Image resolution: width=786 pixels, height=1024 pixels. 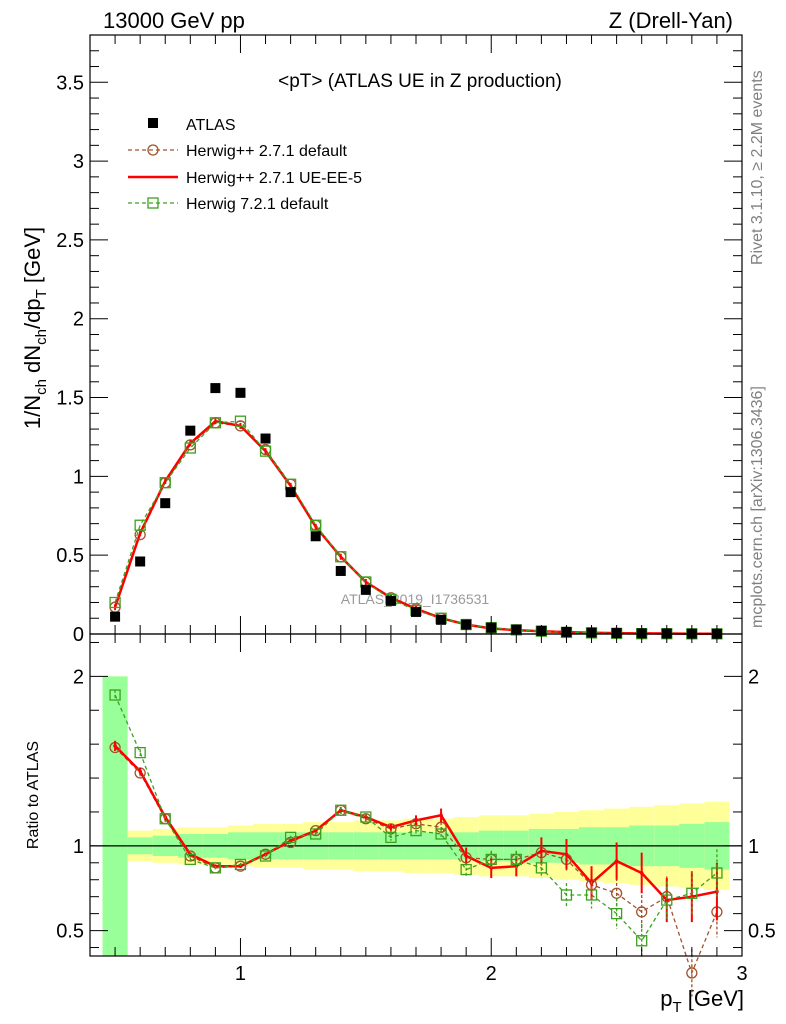 What do you see at coordinates (174, 20) in the screenshot?
I see `header-left: 13000 GeV pp` at bounding box center [174, 20].